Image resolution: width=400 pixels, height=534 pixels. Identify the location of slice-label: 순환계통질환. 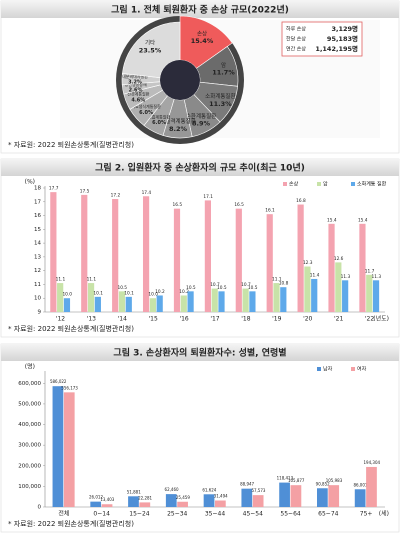
(201, 116).